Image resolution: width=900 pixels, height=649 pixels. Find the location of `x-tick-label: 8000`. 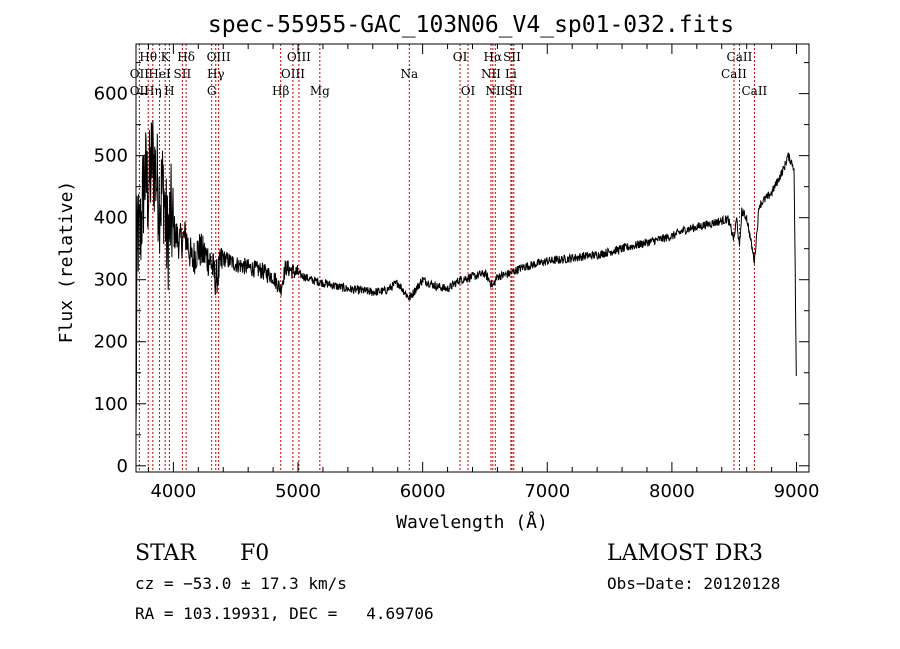

x-tick-label: 8000 is located at coordinates (672, 491).